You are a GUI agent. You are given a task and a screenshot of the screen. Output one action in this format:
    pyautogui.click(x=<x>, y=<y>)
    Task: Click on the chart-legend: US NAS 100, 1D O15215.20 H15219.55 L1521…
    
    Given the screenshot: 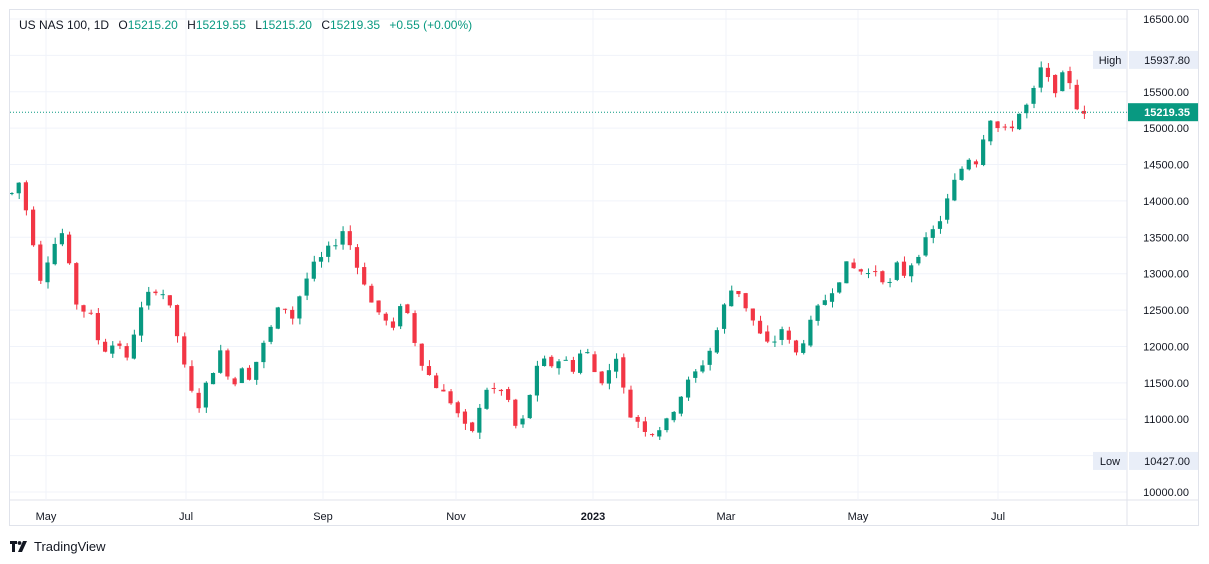 What is the action you would take?
    pyautogui.click(x=245, y=25)
    